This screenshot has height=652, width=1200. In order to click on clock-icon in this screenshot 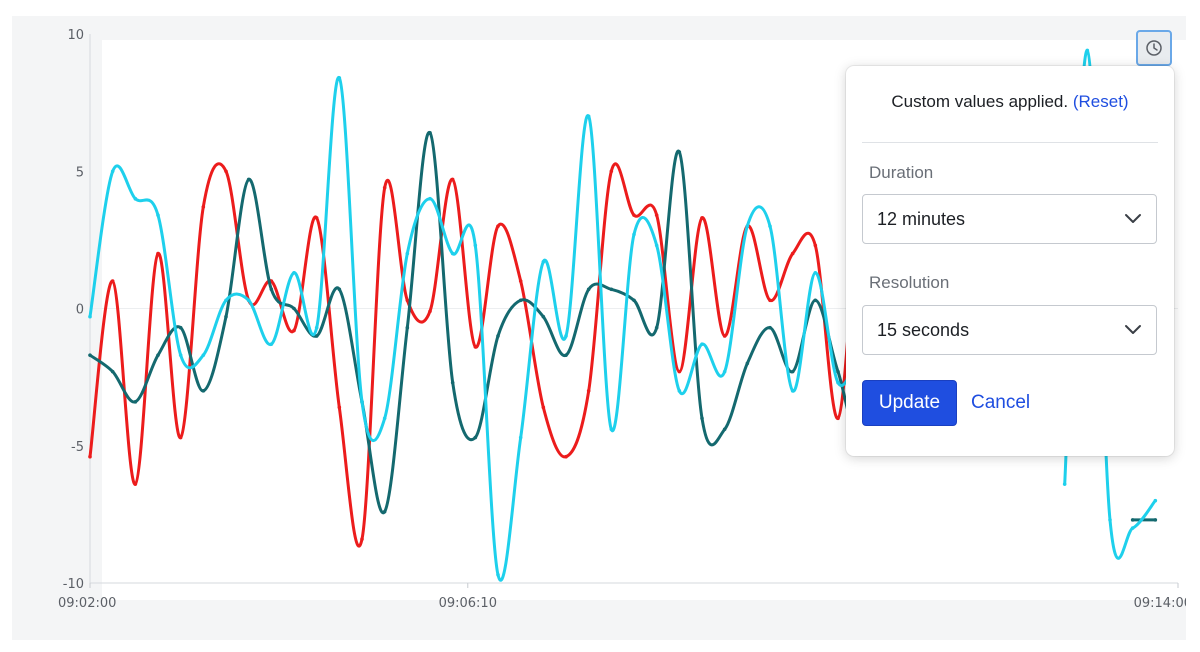, I will do `click(1154, 48)`.